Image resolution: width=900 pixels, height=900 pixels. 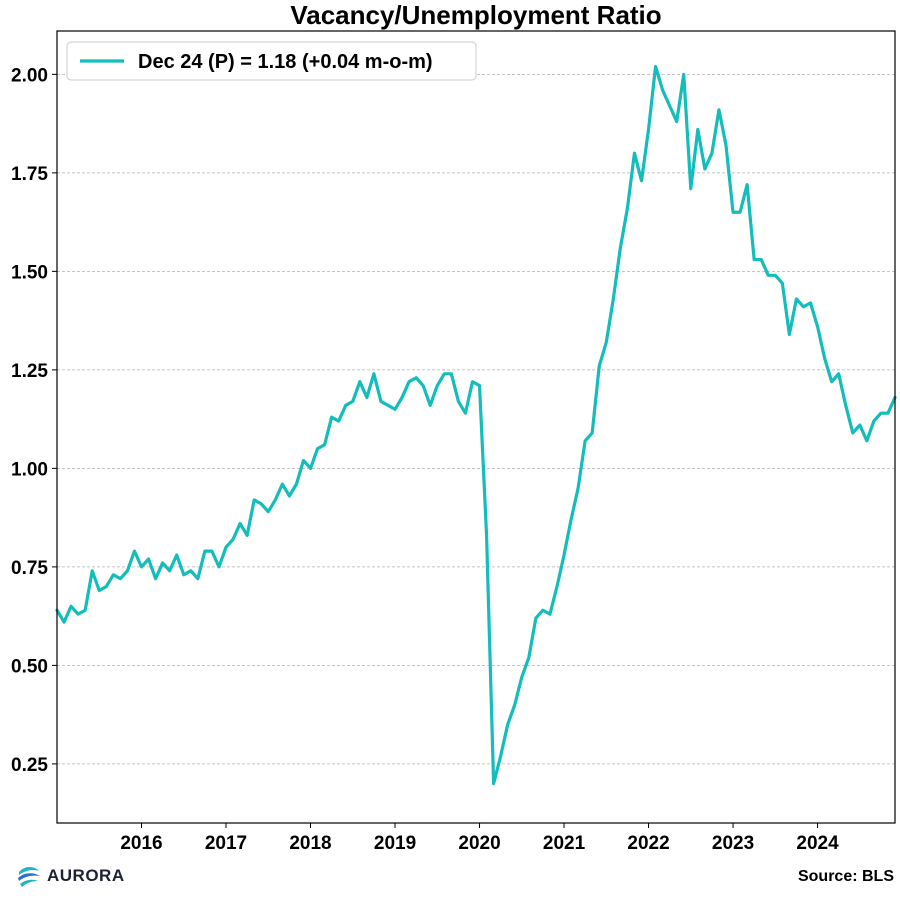 What do you see at coordinates (141, 843) in the screenshot?
I see `x-tick-label: 2016` at bounding box center [141, 843].